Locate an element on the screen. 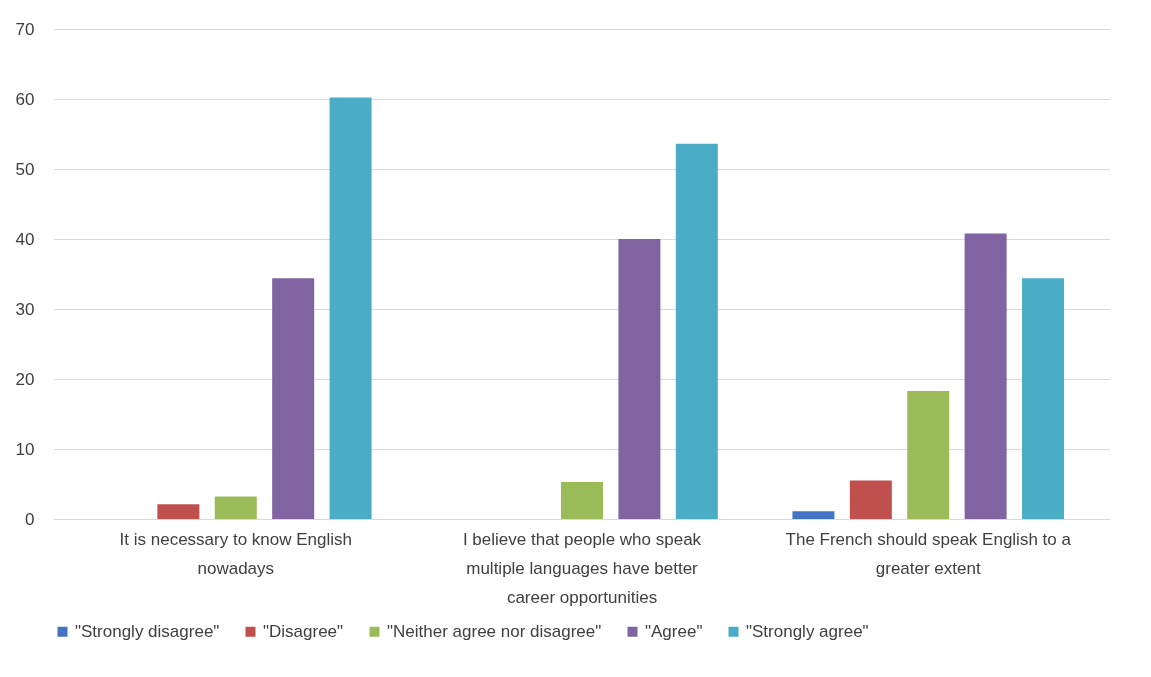  legend-label: "Strongly agree" is located at coordinates (807, 631).